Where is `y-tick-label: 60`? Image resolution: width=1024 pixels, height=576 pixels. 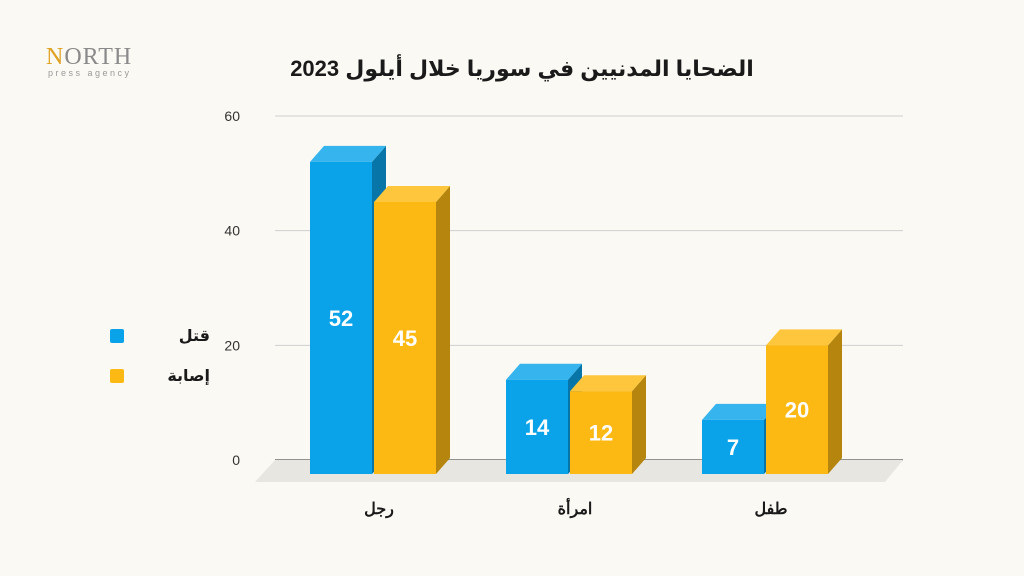 y-tick-label: 60 is located at coordinates (232, 116).